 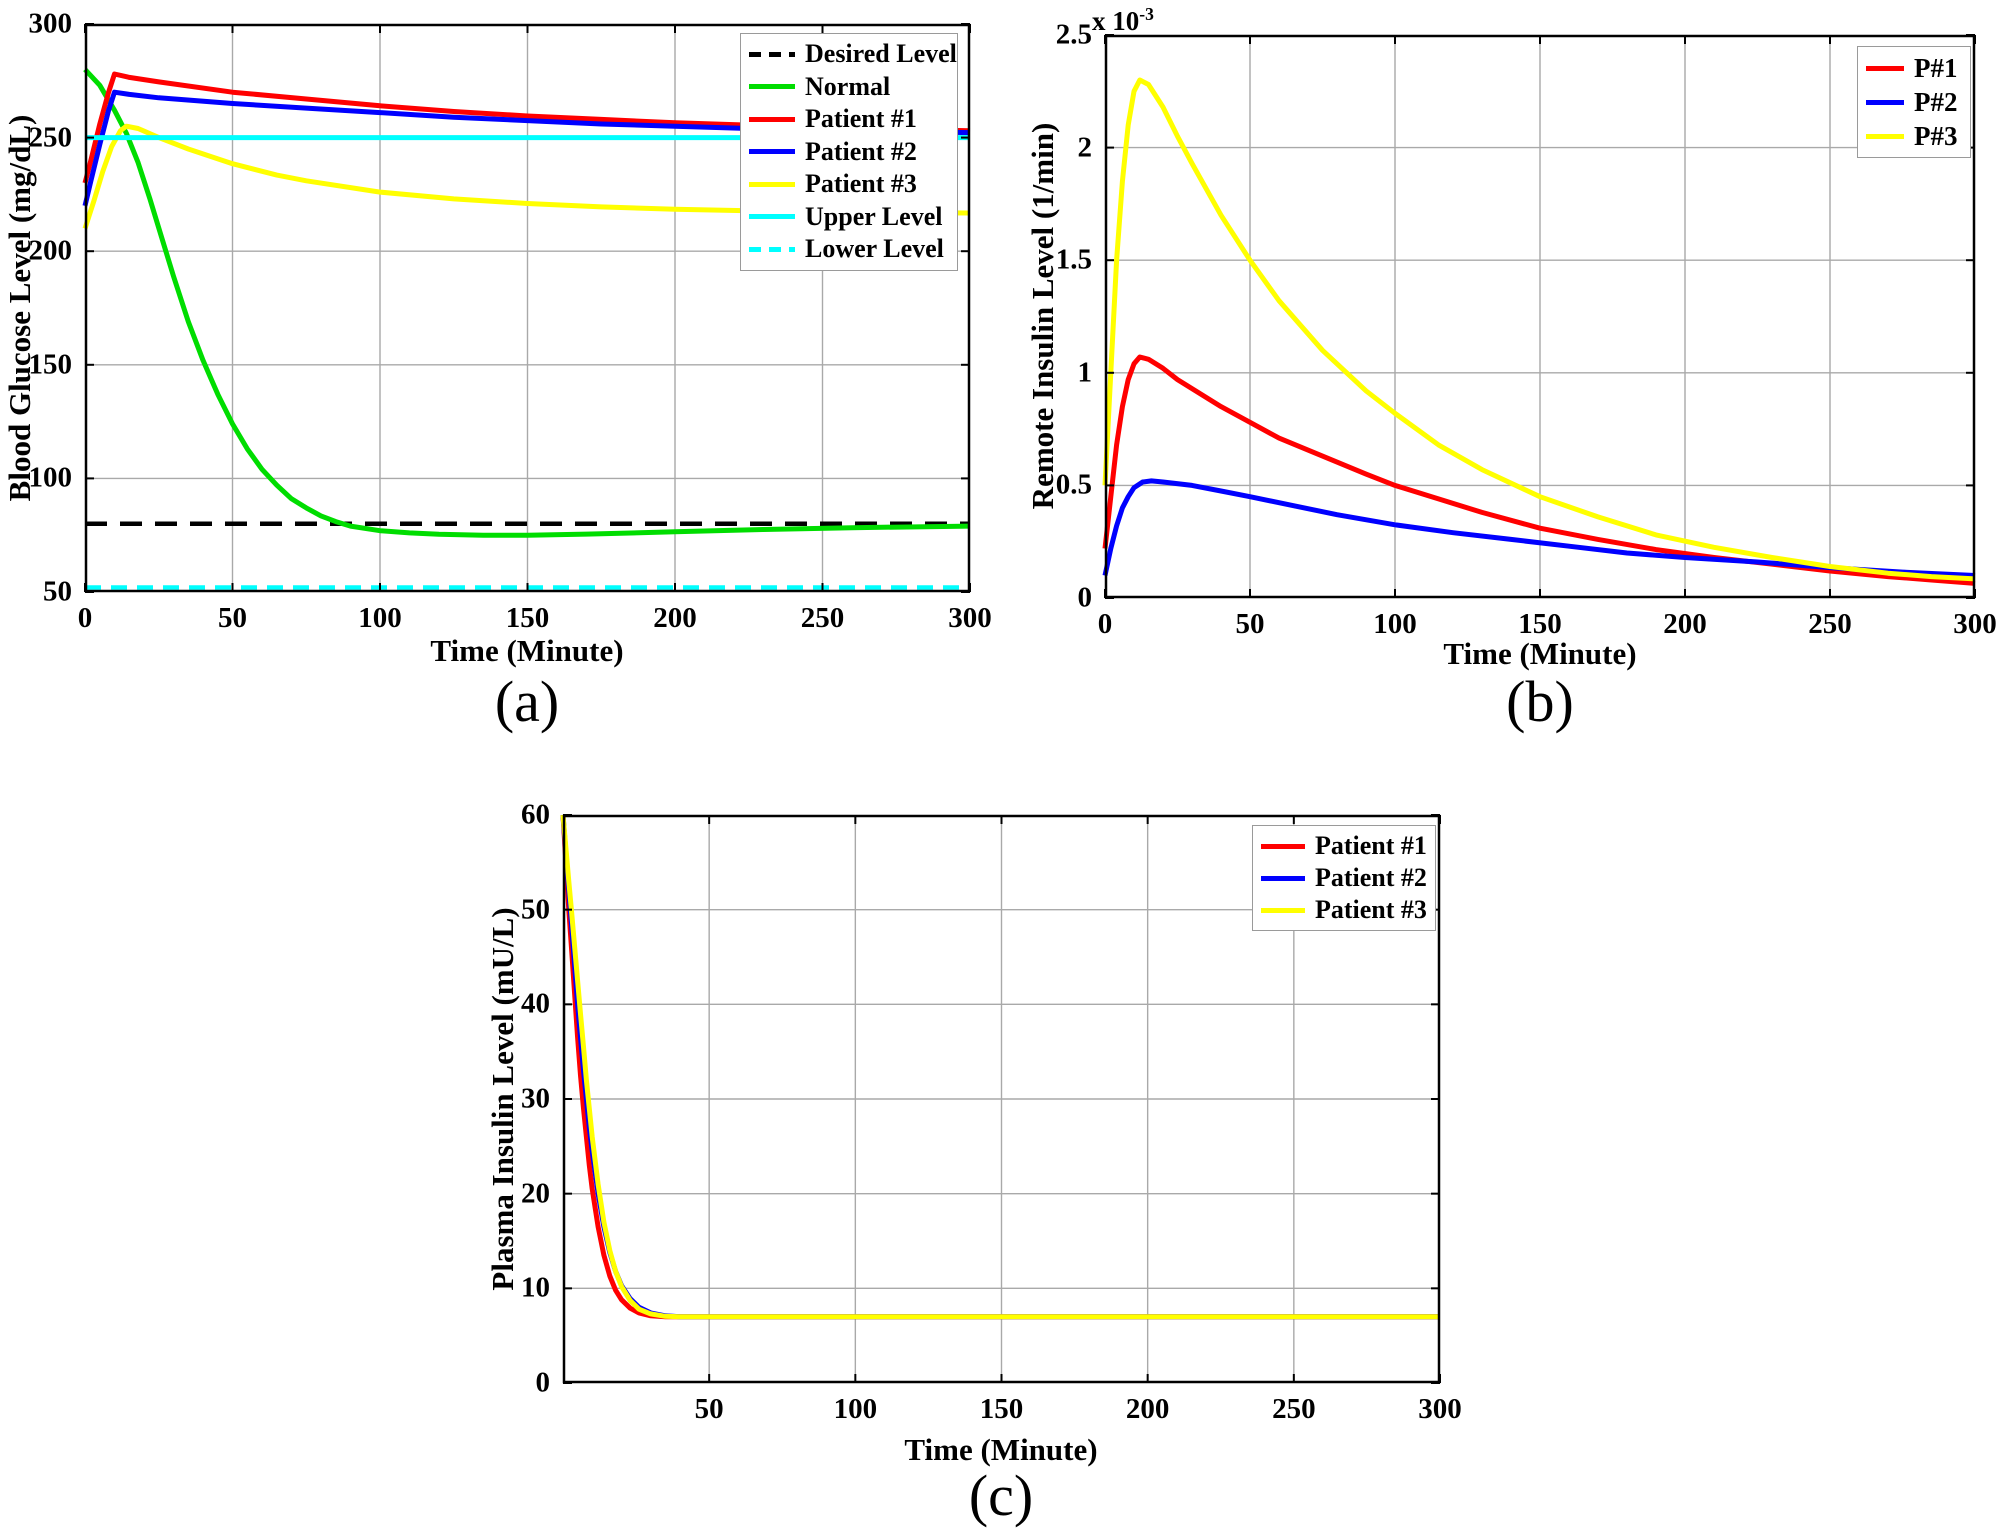 What do you see at coordinates (855, 1409) in the screenshot?
I see `chart-c-x-tick-label: 100` at bounding box center [855, 1409].